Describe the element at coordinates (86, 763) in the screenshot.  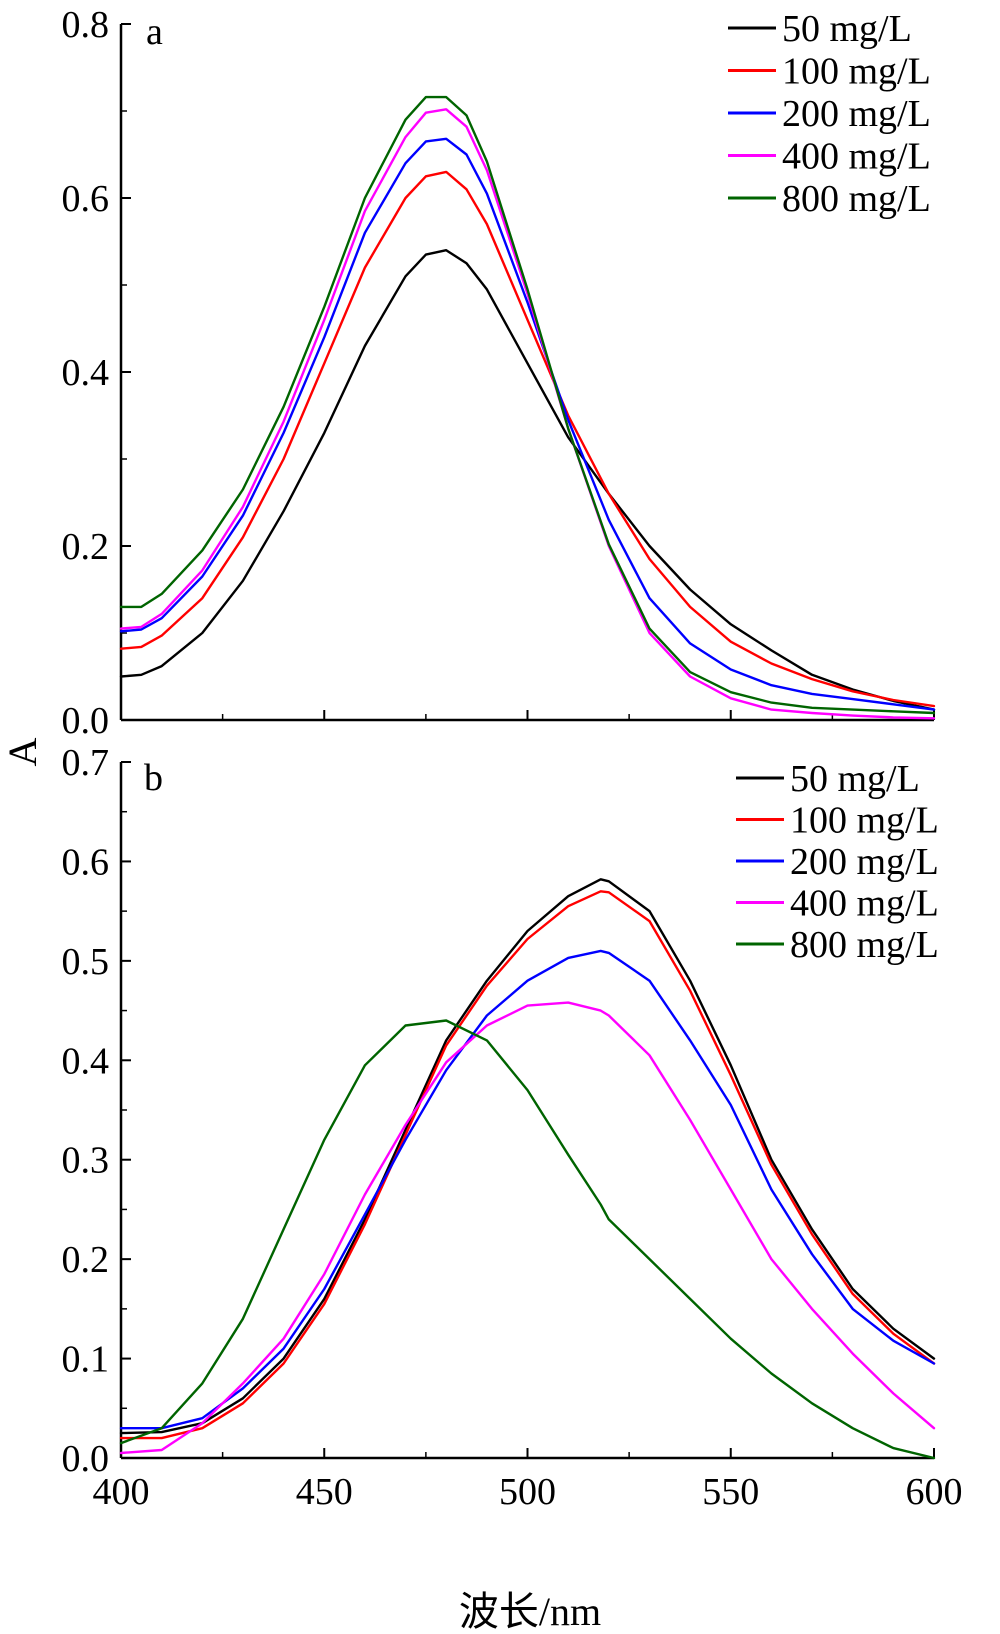
I see `panel-b-y-tick-label: 0.7` at that location.